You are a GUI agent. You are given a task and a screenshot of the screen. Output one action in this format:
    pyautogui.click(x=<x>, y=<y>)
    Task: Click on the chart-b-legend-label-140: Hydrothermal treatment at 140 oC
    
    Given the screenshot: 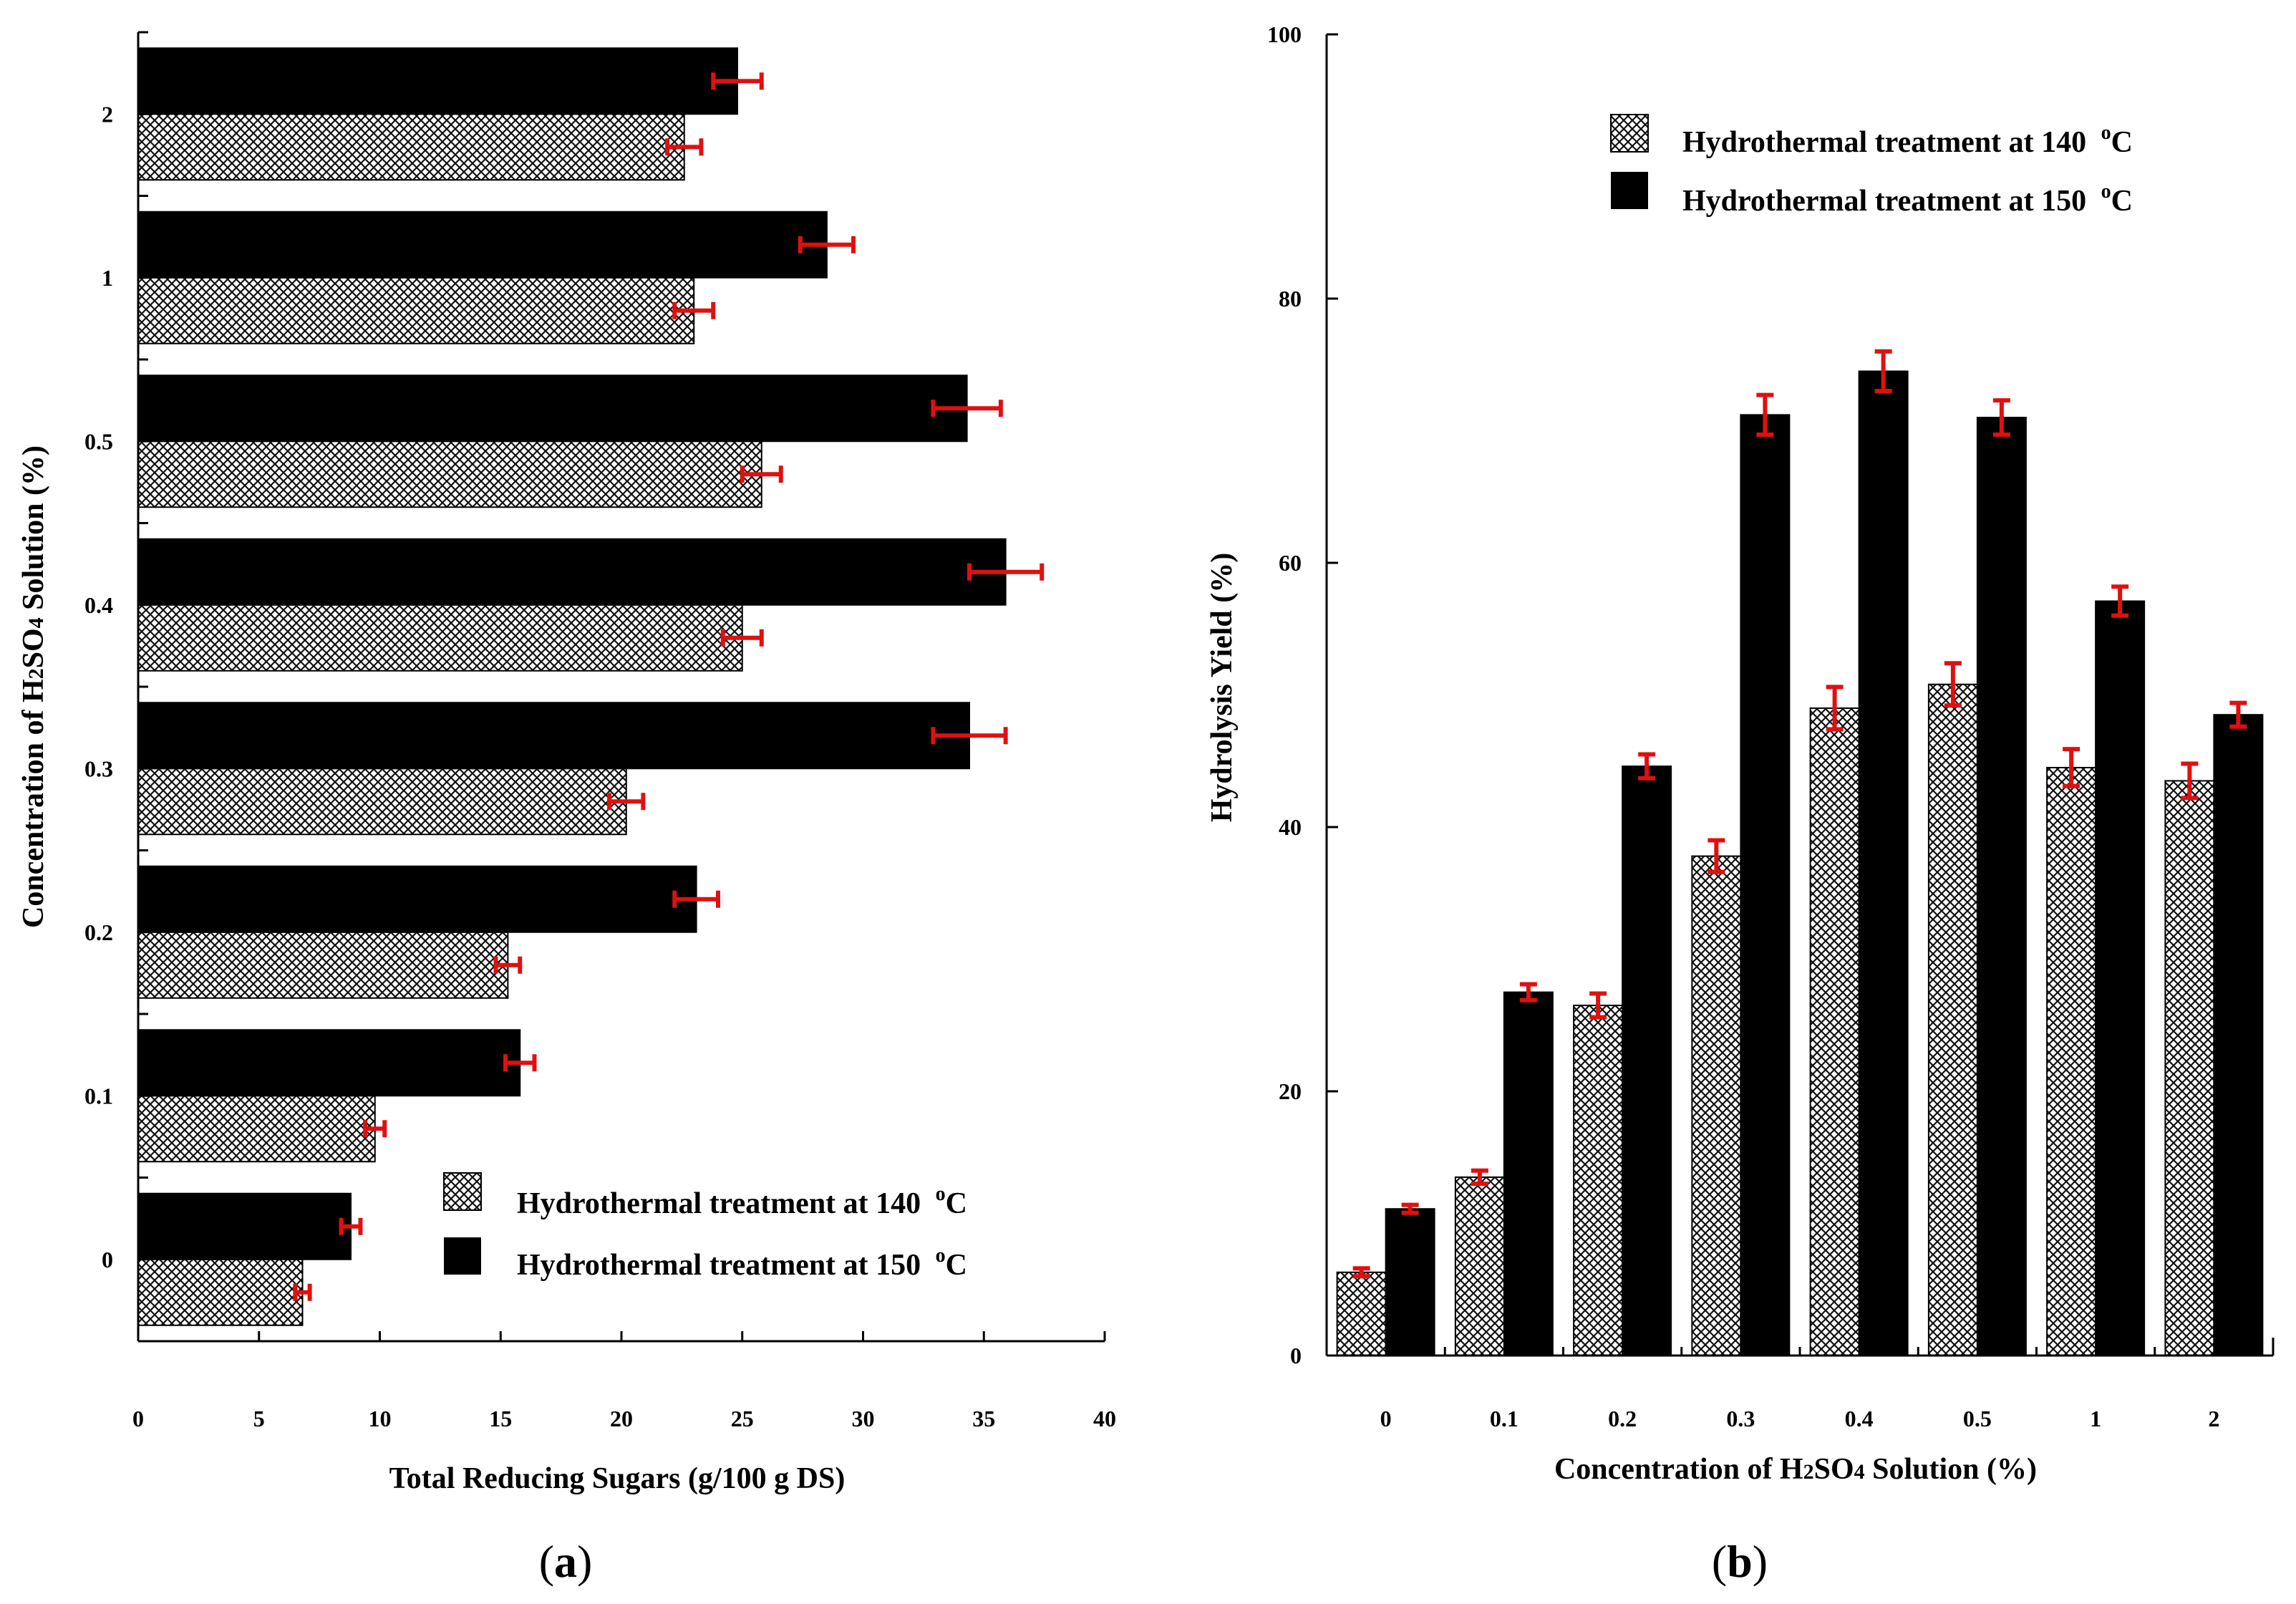 What is the action you would take?
    pyautogui.click(x=1907, y=140)
    